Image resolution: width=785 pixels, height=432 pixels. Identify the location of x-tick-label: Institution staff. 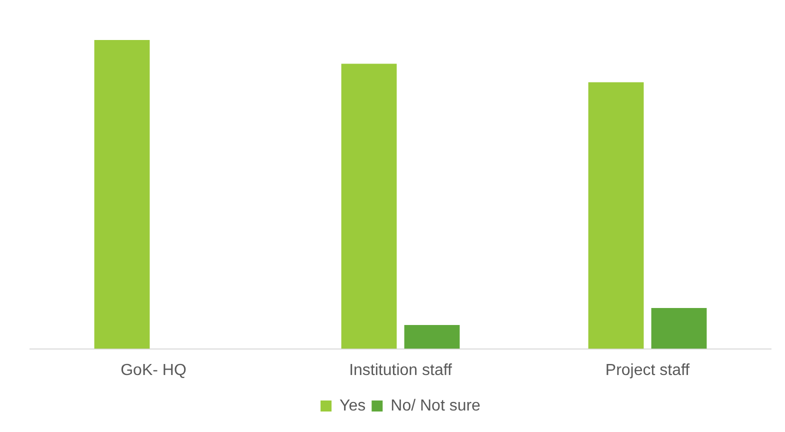
(400, 370).